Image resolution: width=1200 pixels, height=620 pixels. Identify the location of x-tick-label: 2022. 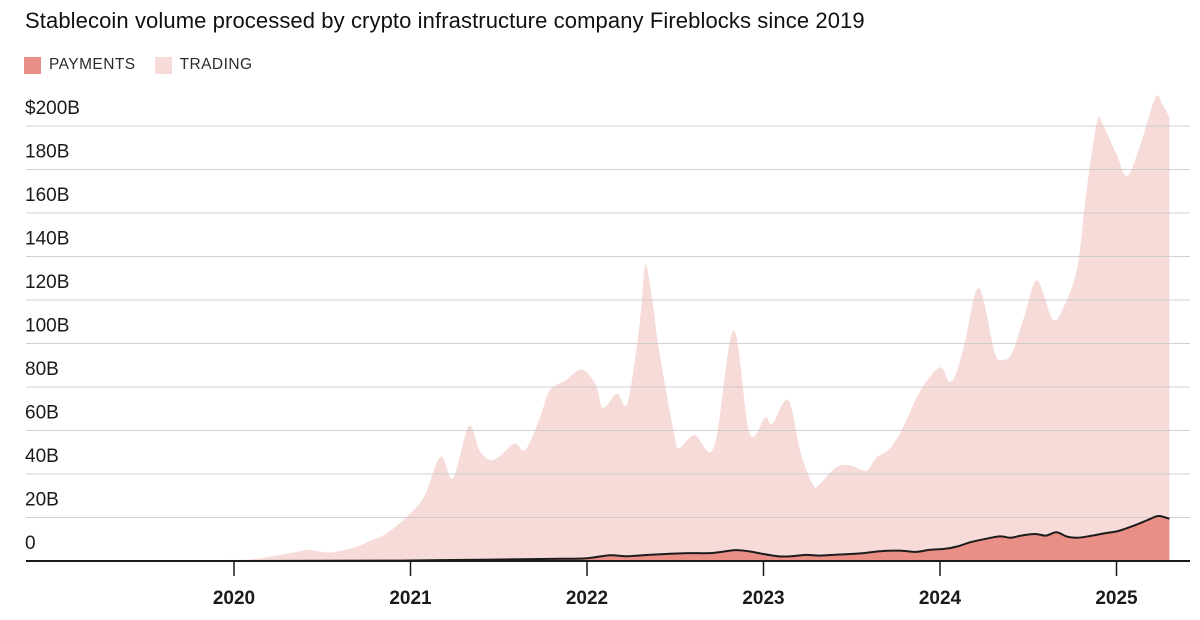
(587, 598).